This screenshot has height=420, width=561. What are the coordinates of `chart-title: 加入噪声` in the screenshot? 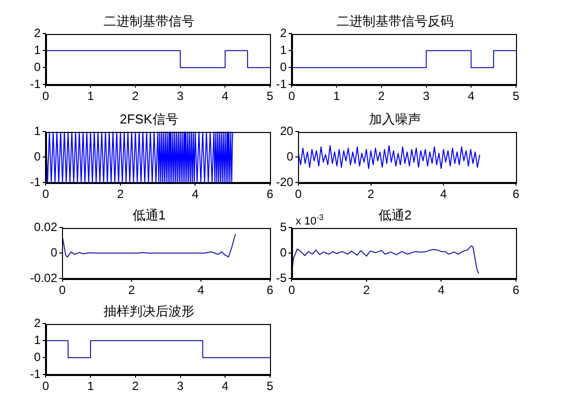 It's located at (395, 118).